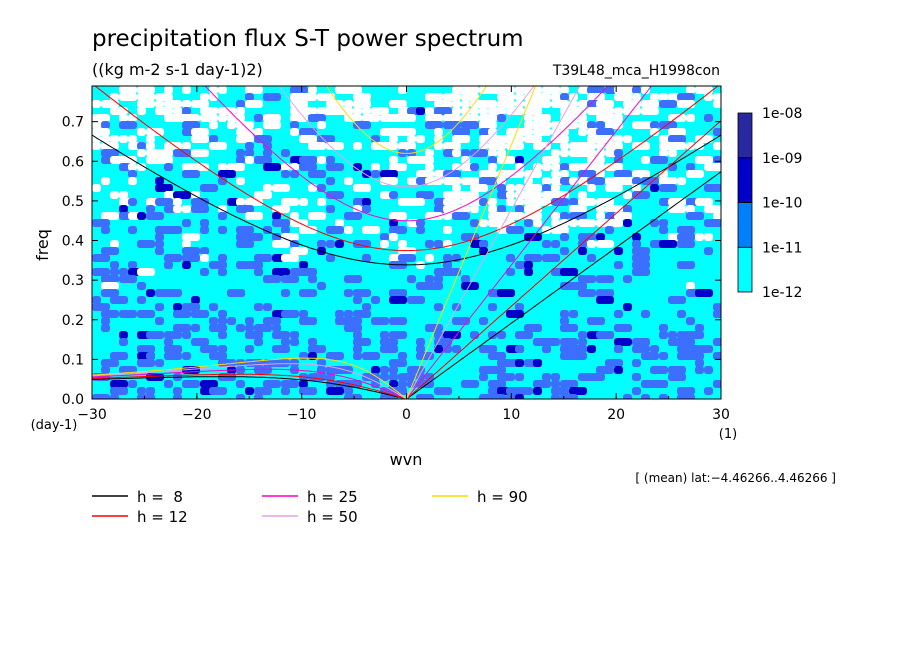  Describe the element at coordinates (177, 69) in the screenshot. I see `chart-subtitle: ((kg m-2 s-1 day-1)2)` at that location.